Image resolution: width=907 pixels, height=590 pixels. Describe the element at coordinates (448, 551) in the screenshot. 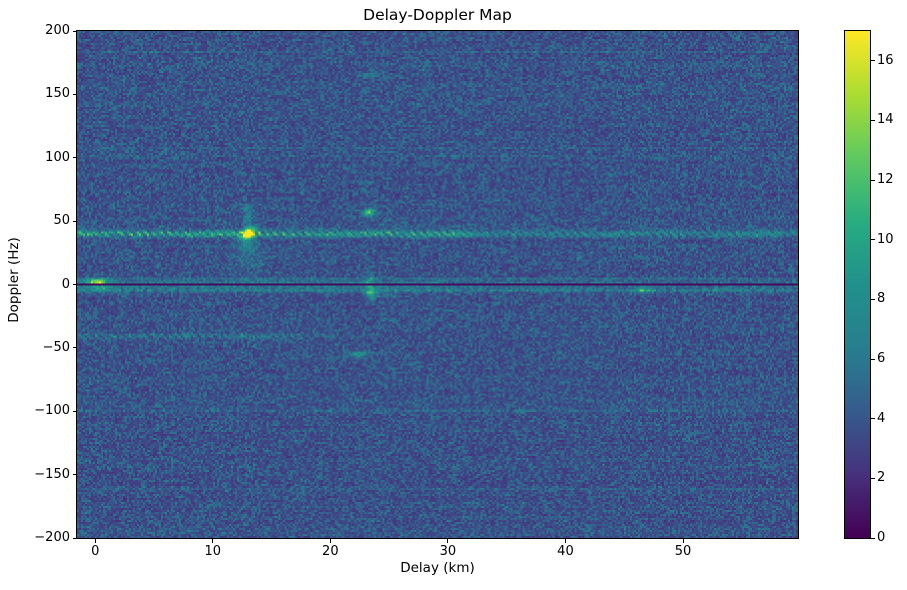

I see `x-tick-label: 30` at that location.